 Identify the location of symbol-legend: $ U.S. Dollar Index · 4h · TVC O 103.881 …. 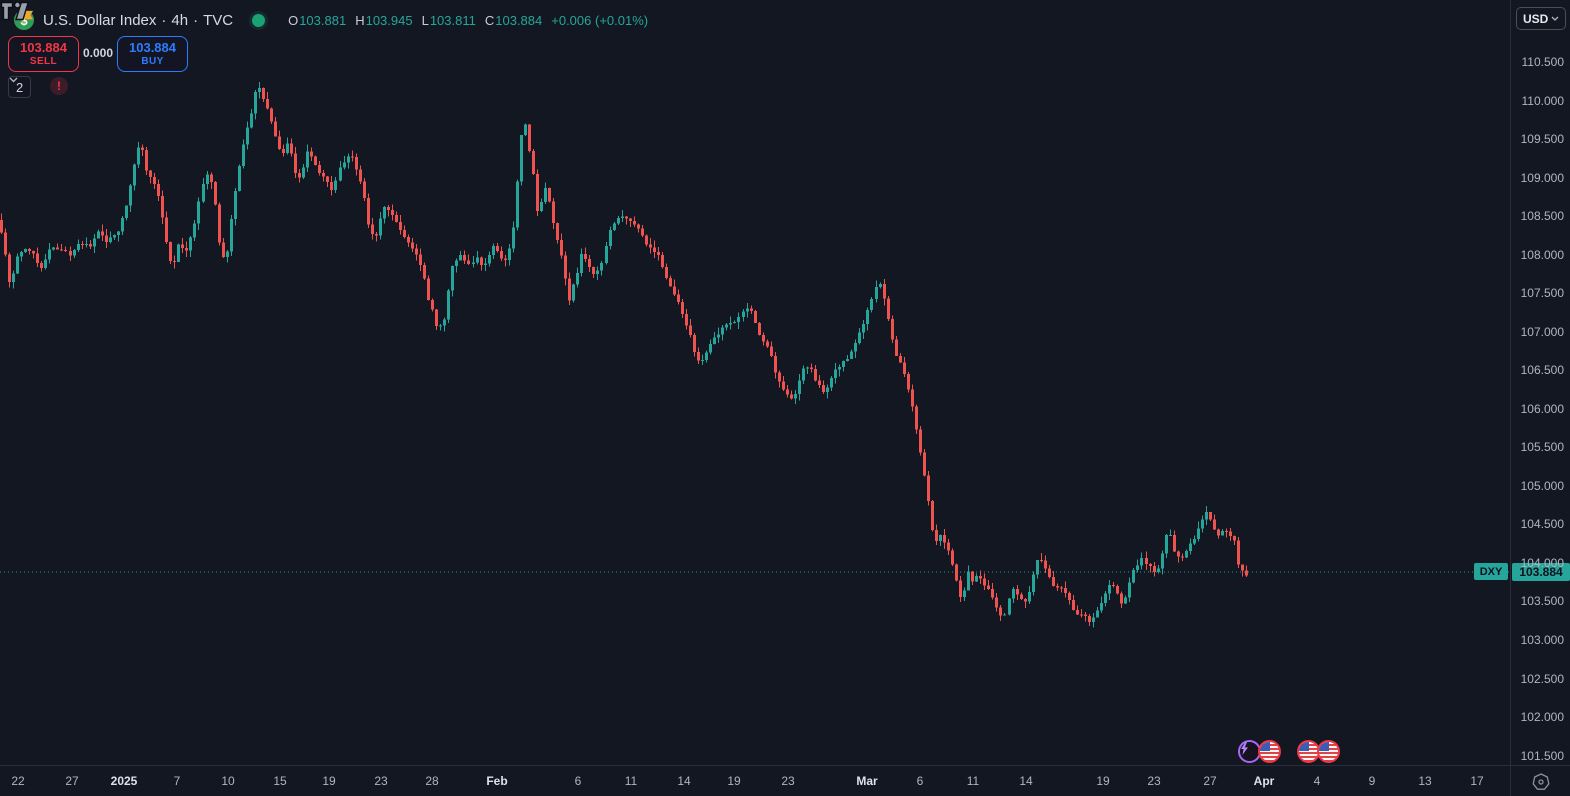
(331, 20).